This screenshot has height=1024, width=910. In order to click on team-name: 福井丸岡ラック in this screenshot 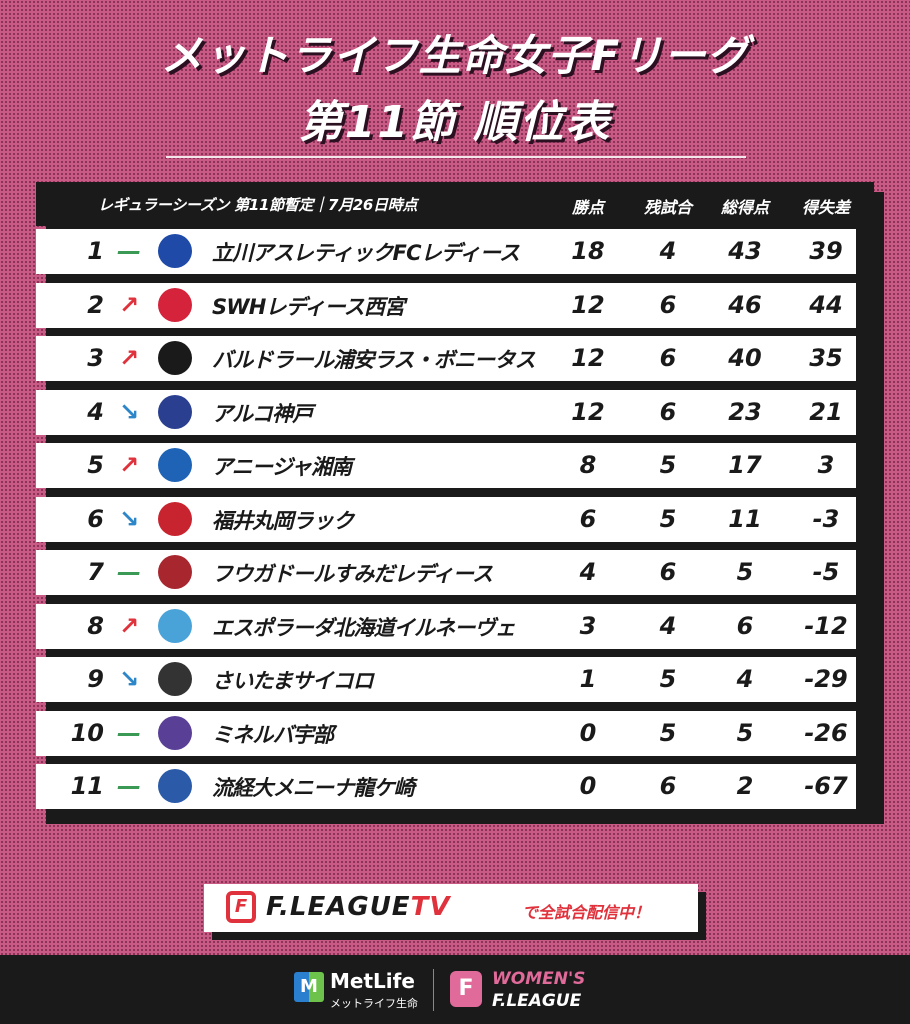, I will do `click(283, 521)`.